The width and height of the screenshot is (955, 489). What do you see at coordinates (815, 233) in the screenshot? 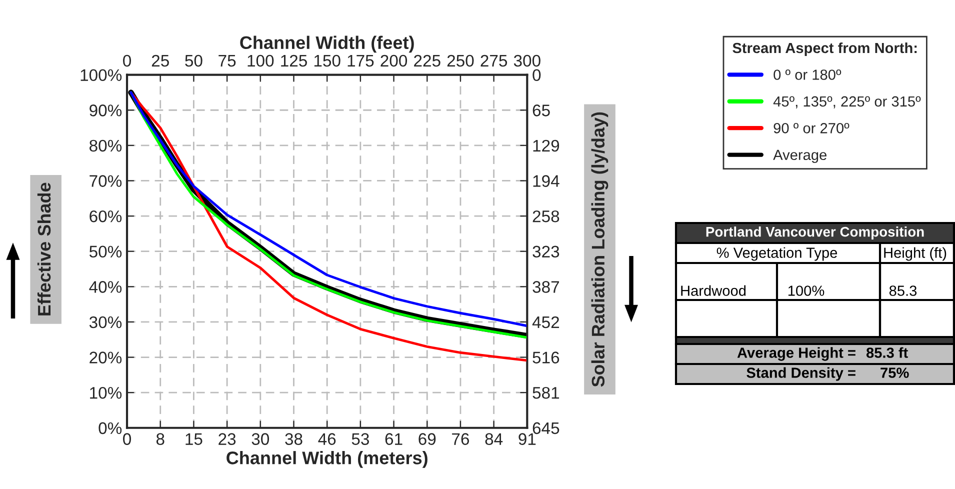
I see `text: Portland Vancouver Composition` at bounding box center [815, 233].